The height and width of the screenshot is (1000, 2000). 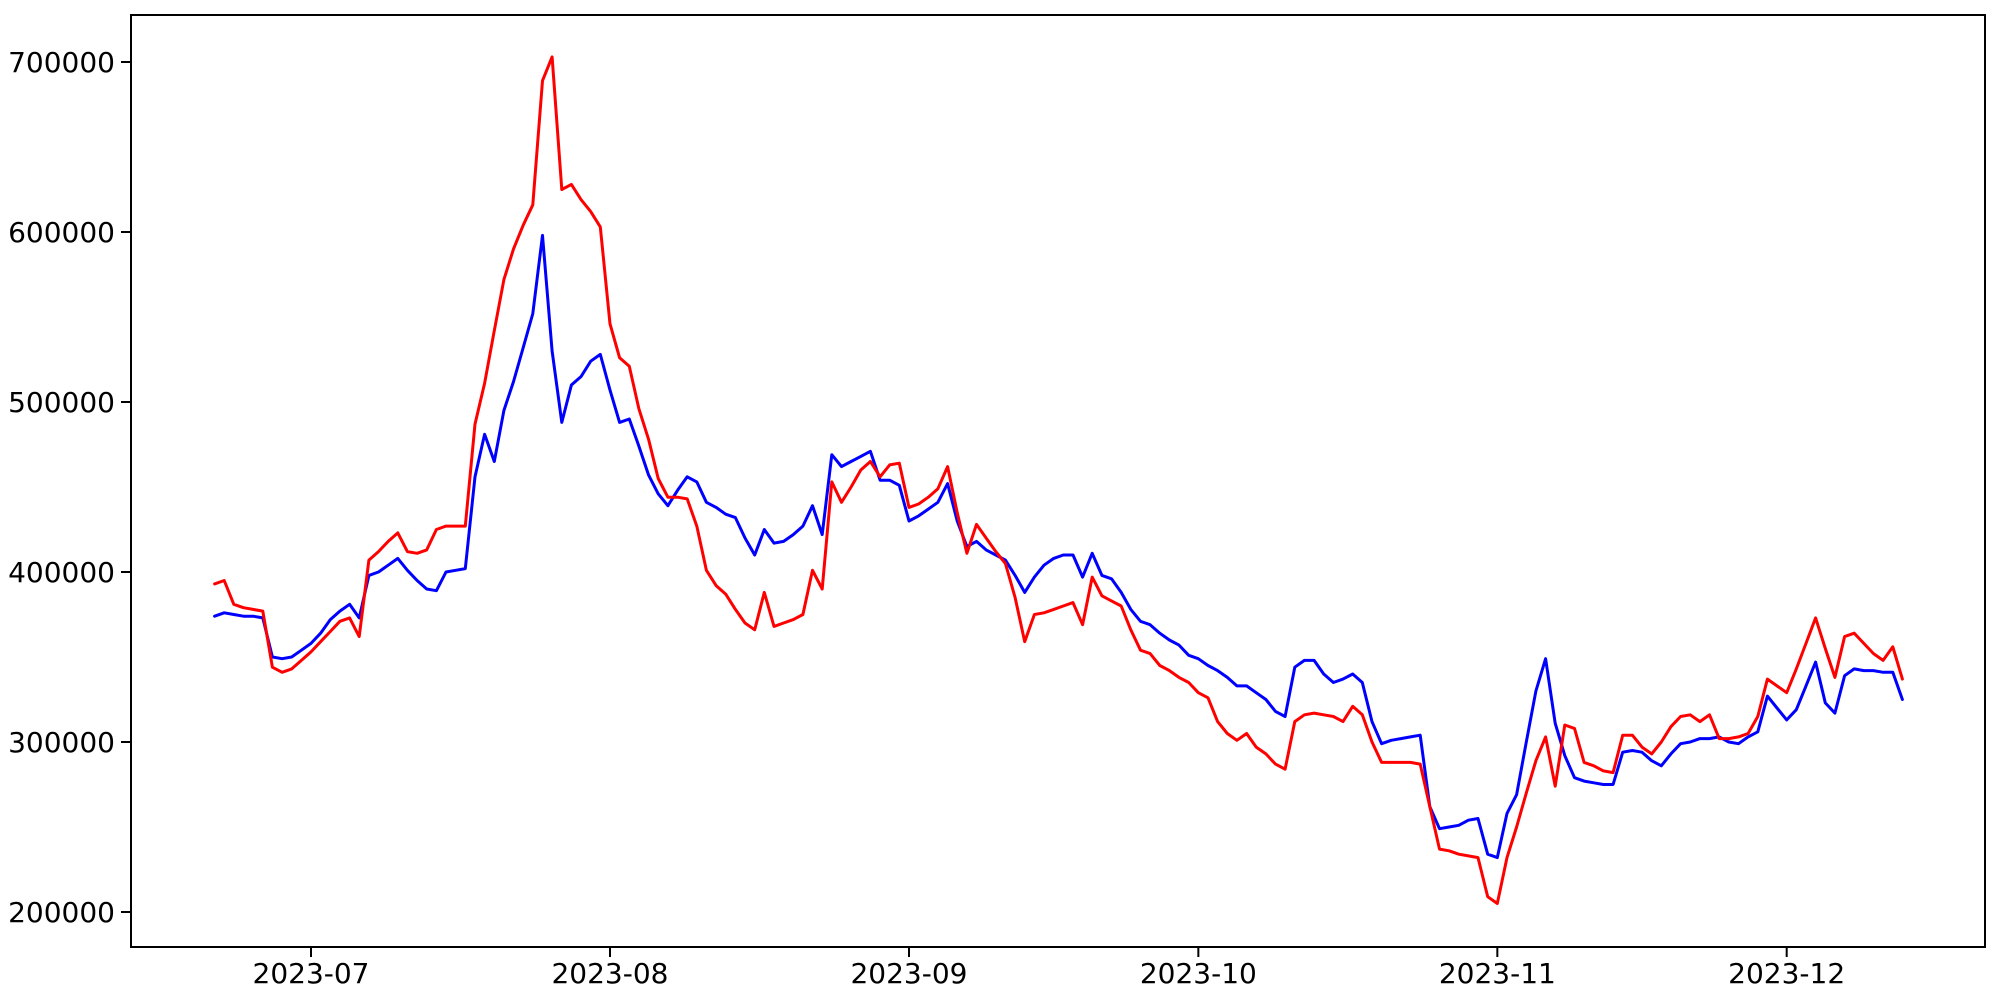 I want to click on x-tick-label: 2023-11, so click(x=1497, y=973).